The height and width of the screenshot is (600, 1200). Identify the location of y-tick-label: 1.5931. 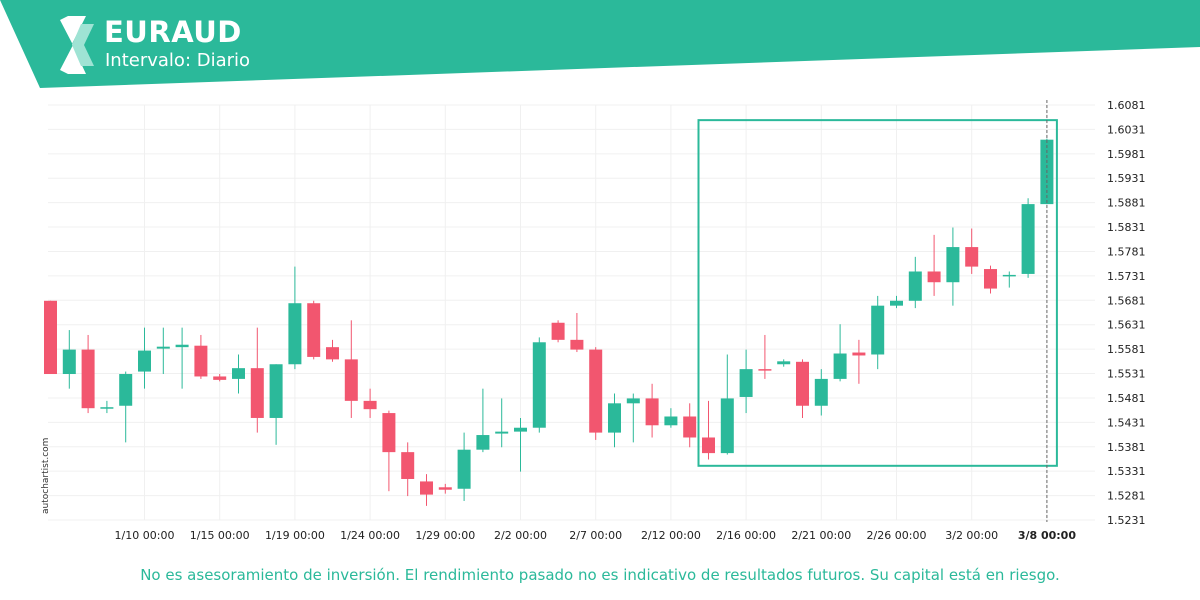
(1126, 178).